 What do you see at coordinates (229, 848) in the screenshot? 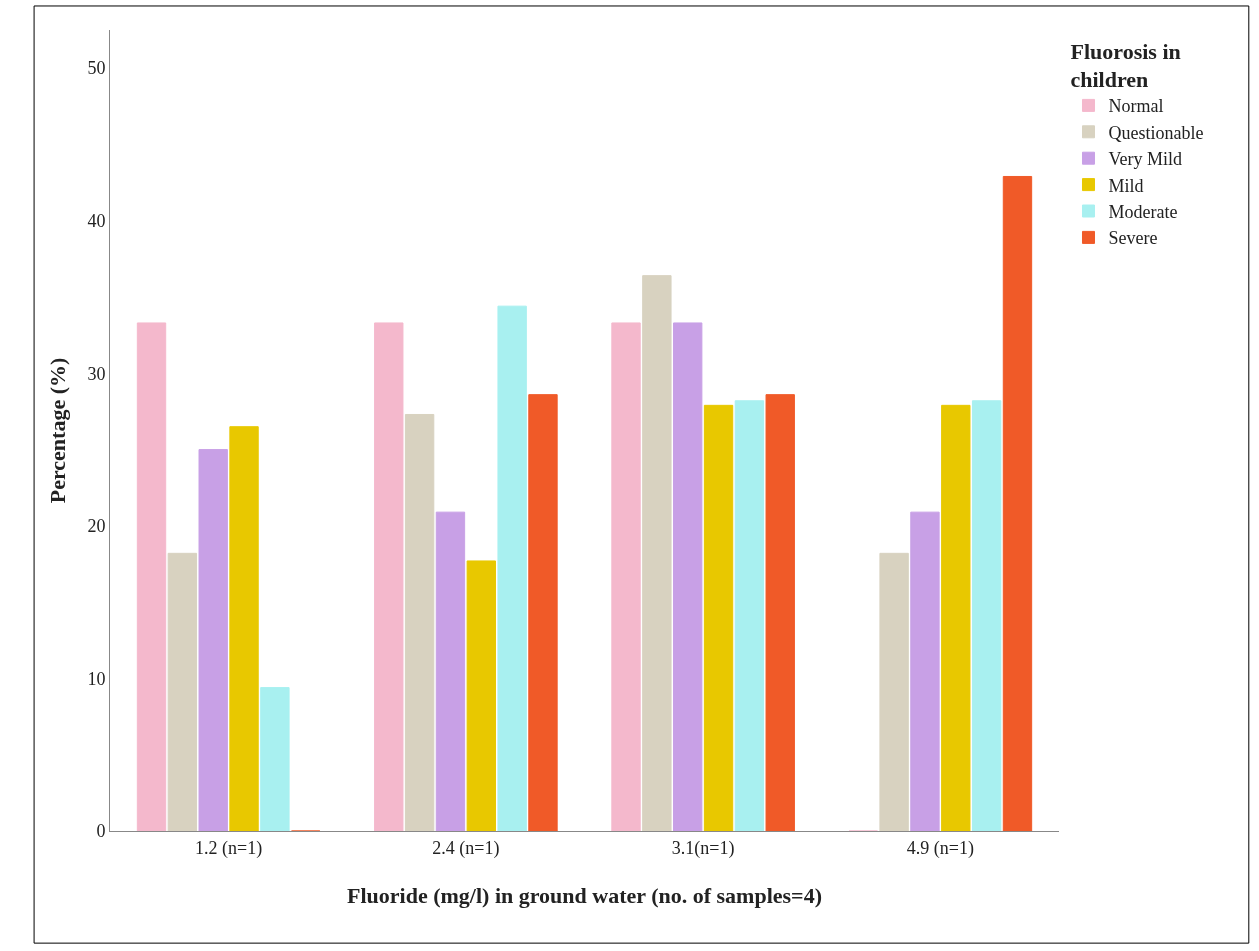
I see `x-tick-label: 1.2 (n=1)` at bounding box center [229, 848].